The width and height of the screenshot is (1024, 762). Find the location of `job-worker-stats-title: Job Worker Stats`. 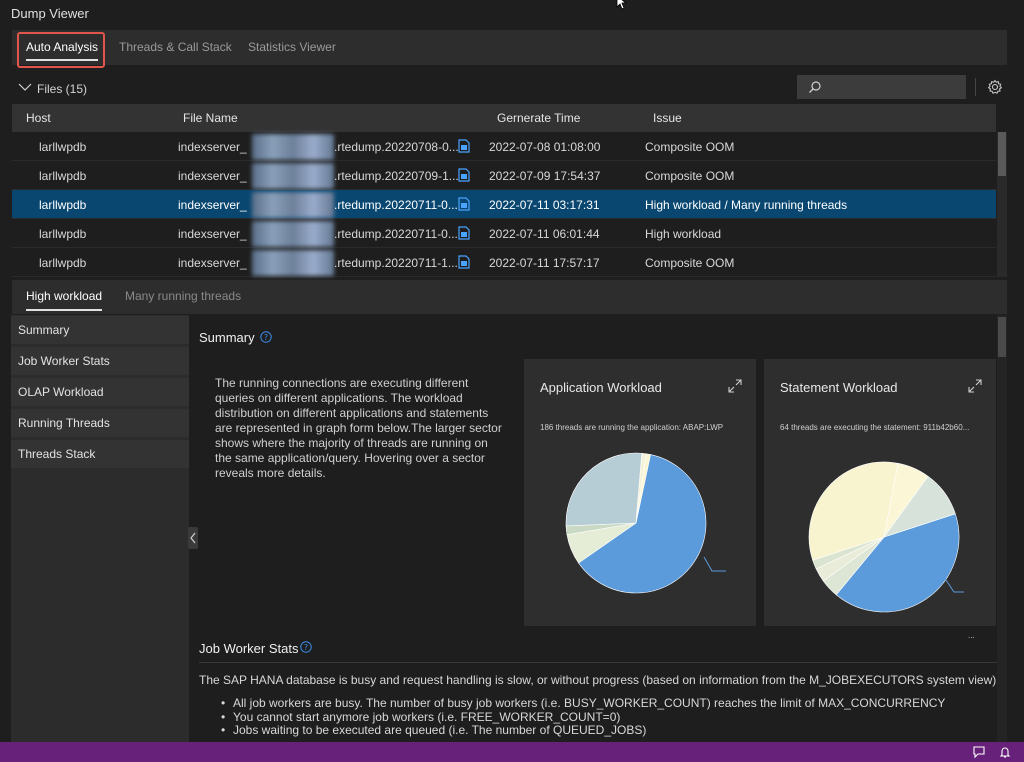

job-worker-stats-title: Job Worker Stats is located at coordinates (249, 648).